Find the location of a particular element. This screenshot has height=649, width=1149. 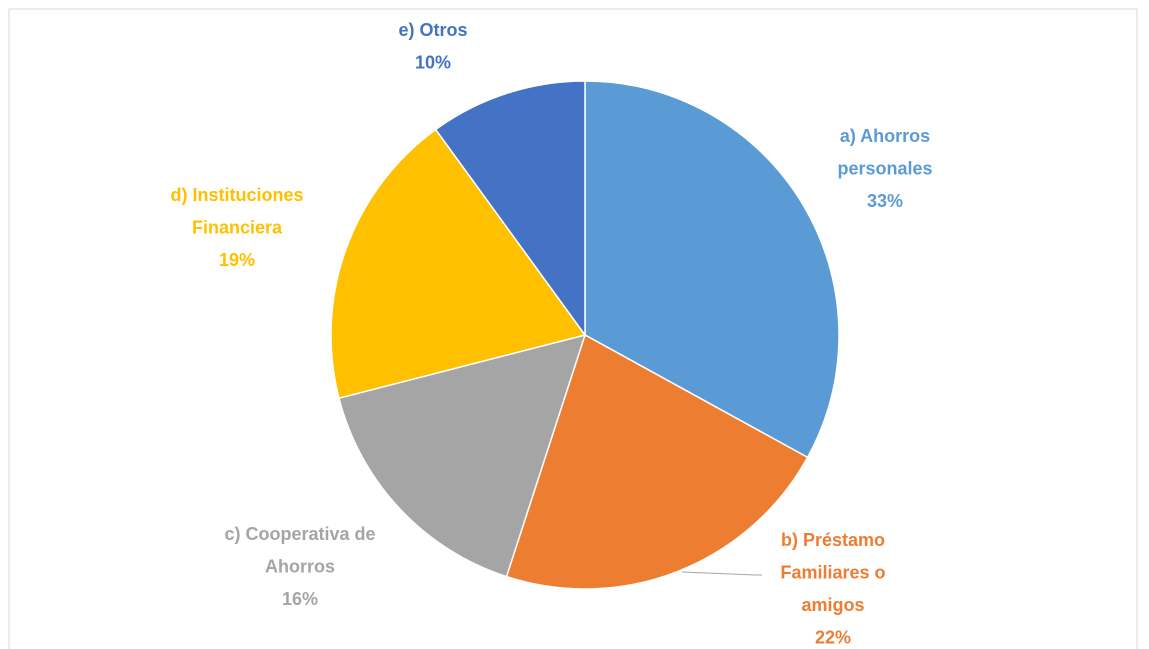

slice-value-label: 22% is located at coordinates (833, 637).